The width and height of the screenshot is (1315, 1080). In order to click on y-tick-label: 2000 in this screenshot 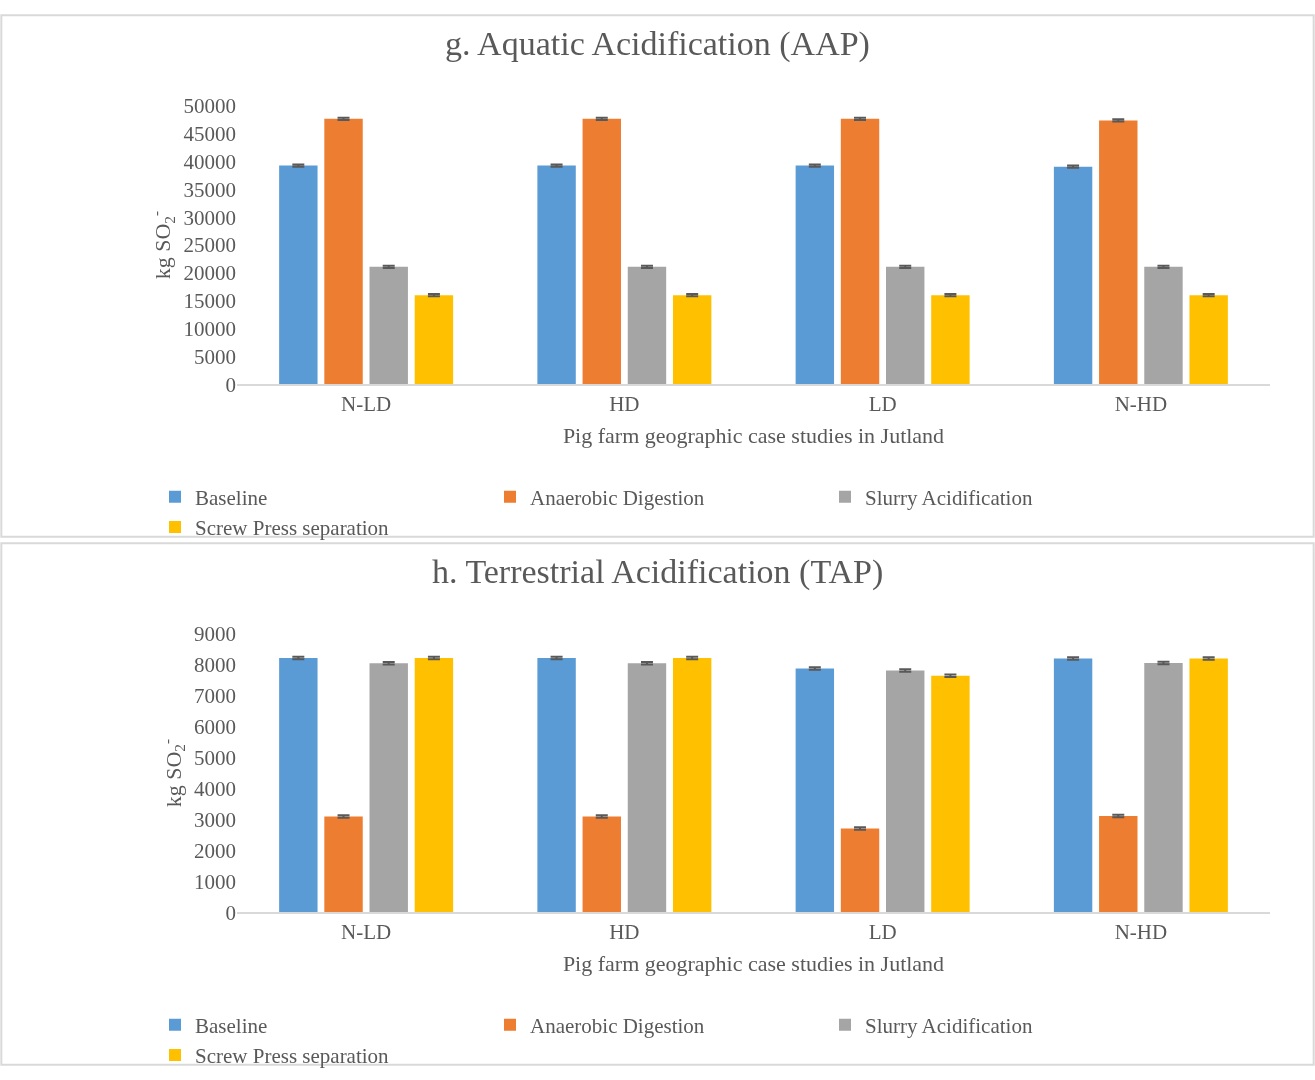, I will do `click(215, 850)`.